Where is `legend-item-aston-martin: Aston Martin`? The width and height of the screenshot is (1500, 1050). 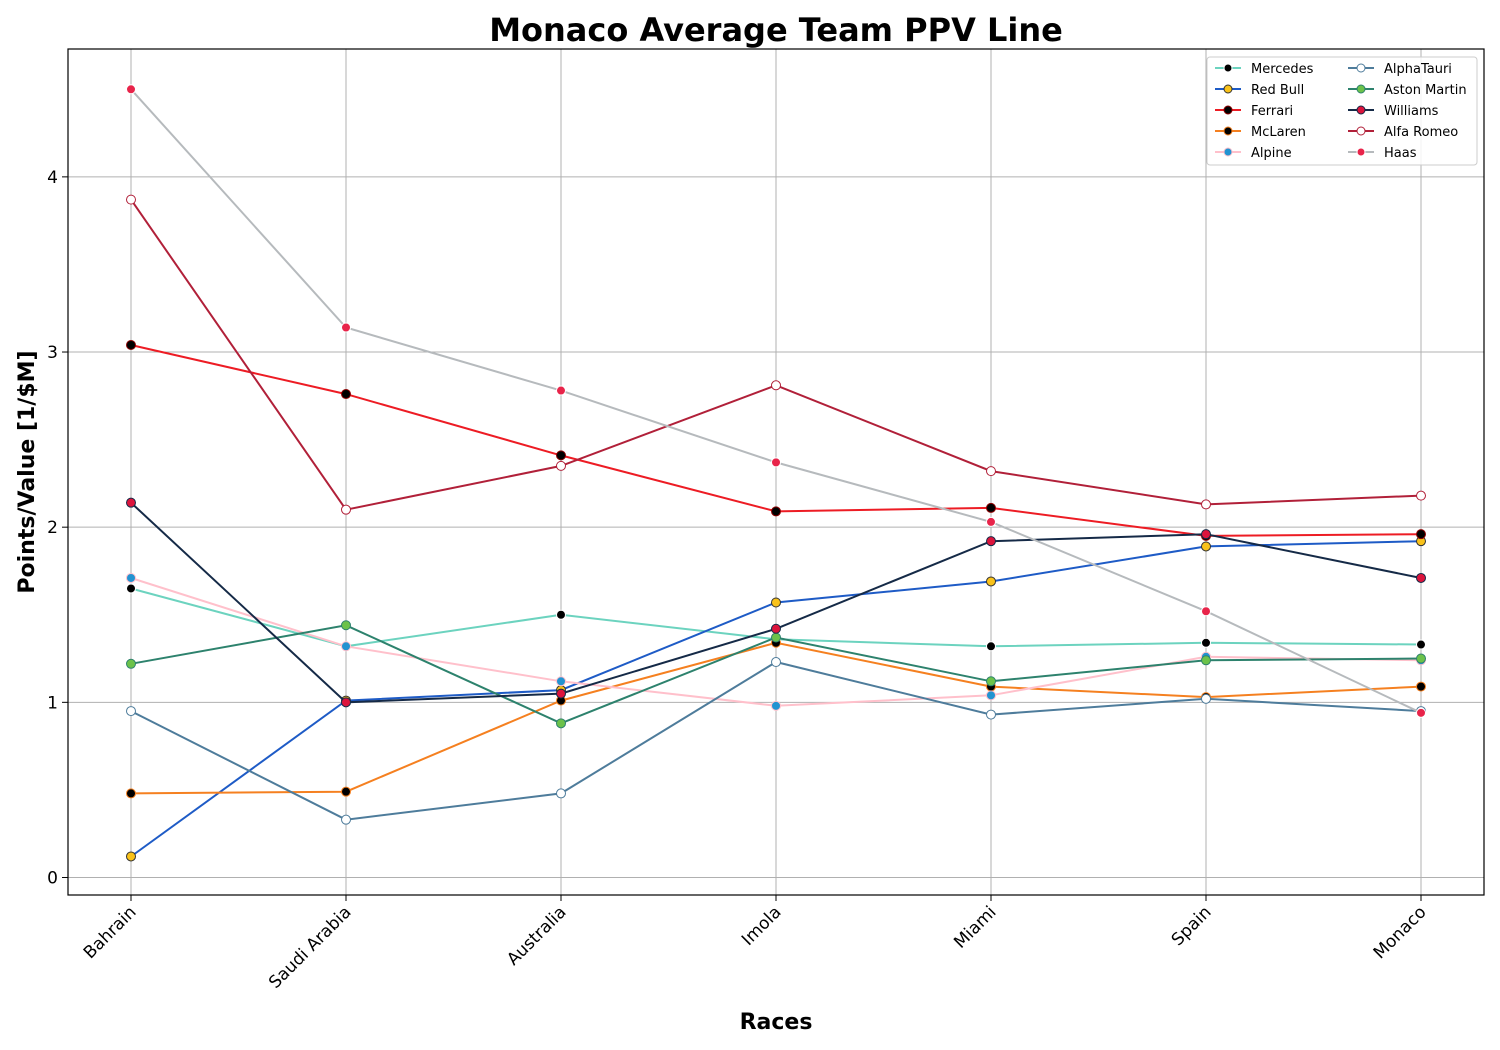
legend-item-aston-martin: Aston Martin is located at coordinates (1407, 90).